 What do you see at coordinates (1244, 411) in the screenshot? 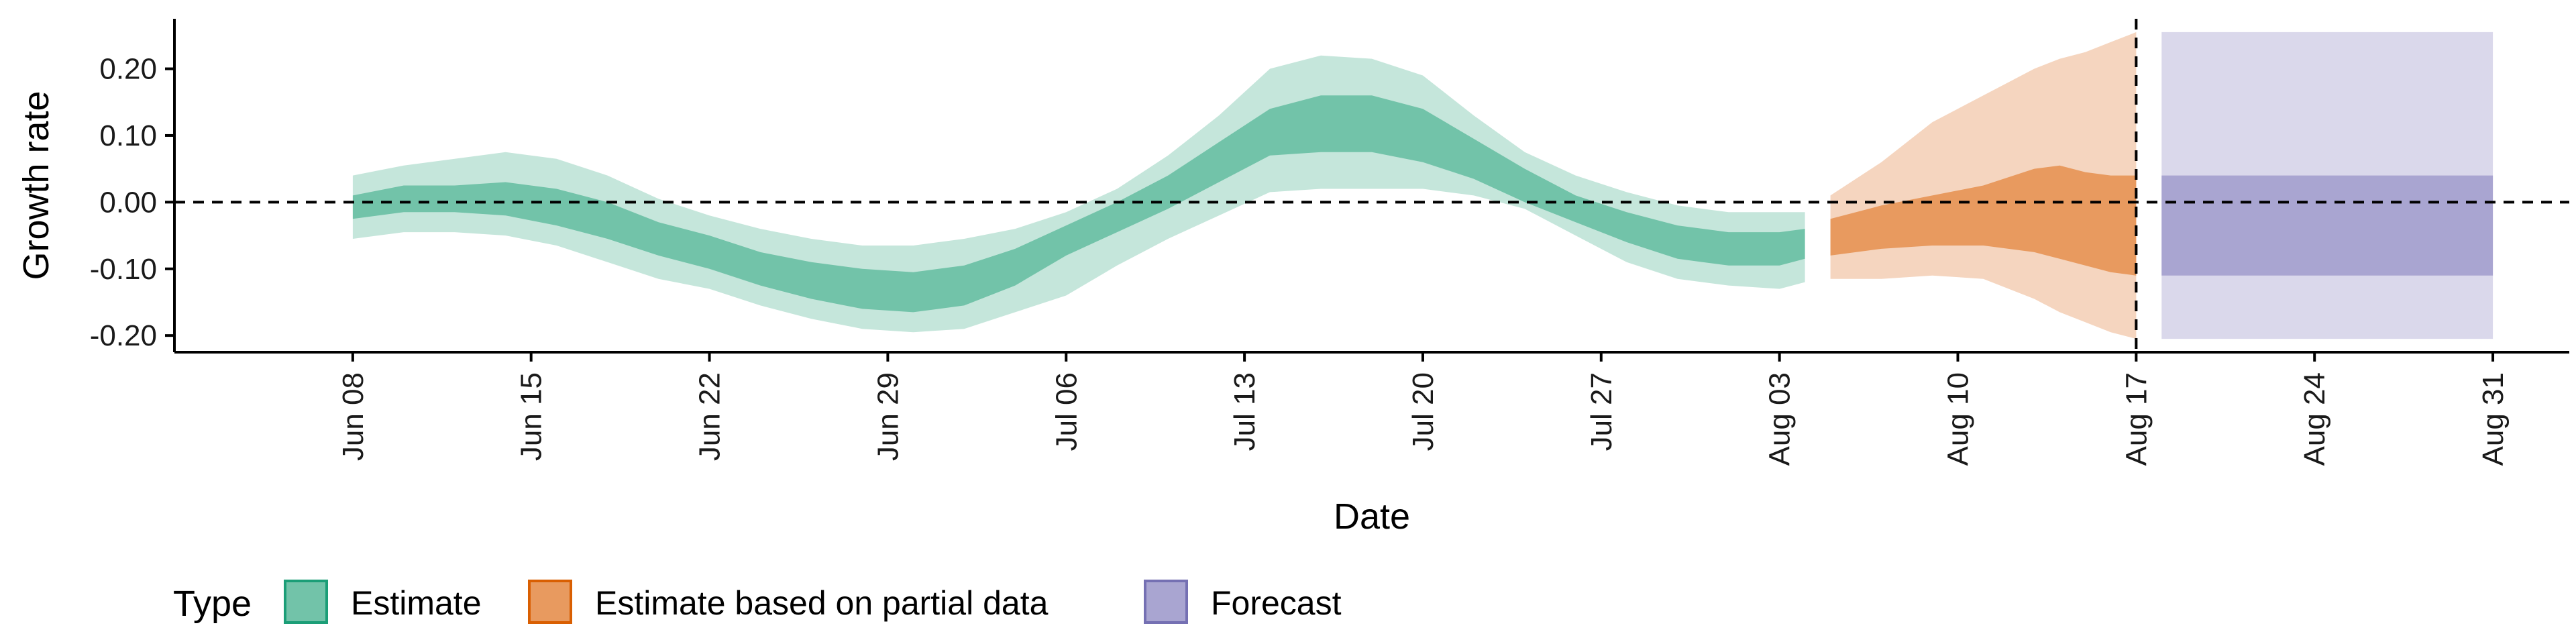
I see `x-tick-label: Jul 13` at bounding box center [1244, 411].